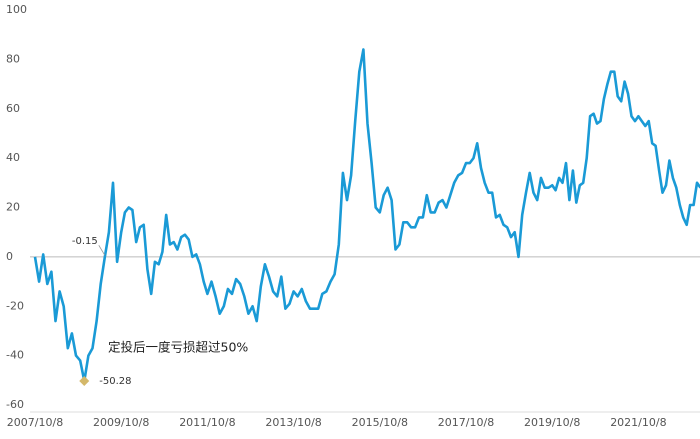 This screenshot has width=700, height=439. Describe the element at coordinates (15, 355) in the screenshot. I see `y-tick-label: -40` at that location.